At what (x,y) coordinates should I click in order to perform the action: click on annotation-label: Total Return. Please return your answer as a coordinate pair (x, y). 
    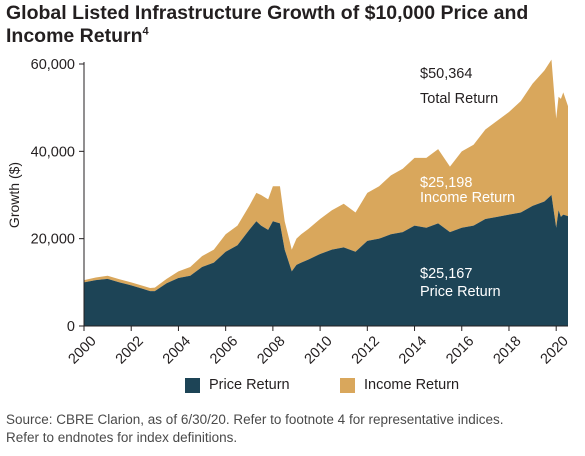
    Looking at the image, I should click on (459, 99).